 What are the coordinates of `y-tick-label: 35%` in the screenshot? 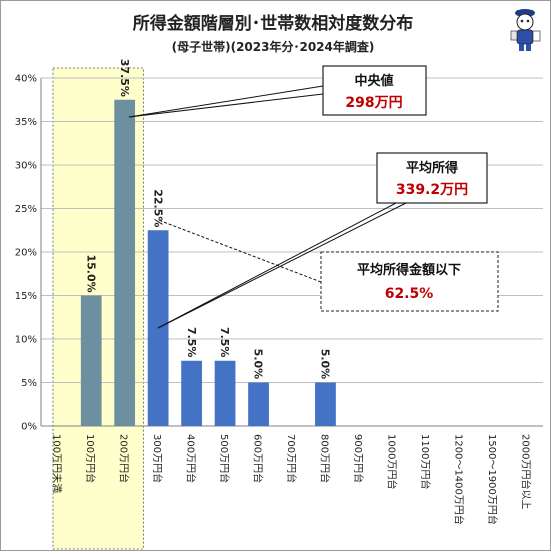 It's located at (26, 122).